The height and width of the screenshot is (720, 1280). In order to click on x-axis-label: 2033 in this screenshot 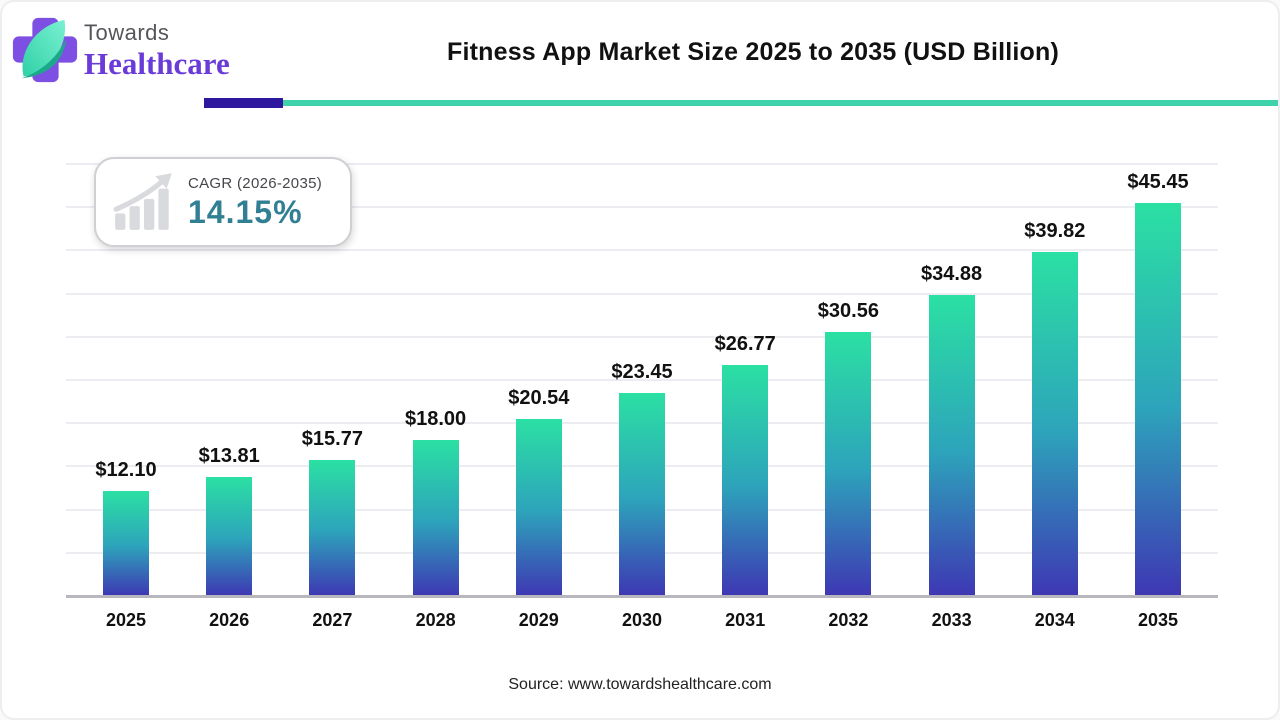, I will do `click(951, 620)`.